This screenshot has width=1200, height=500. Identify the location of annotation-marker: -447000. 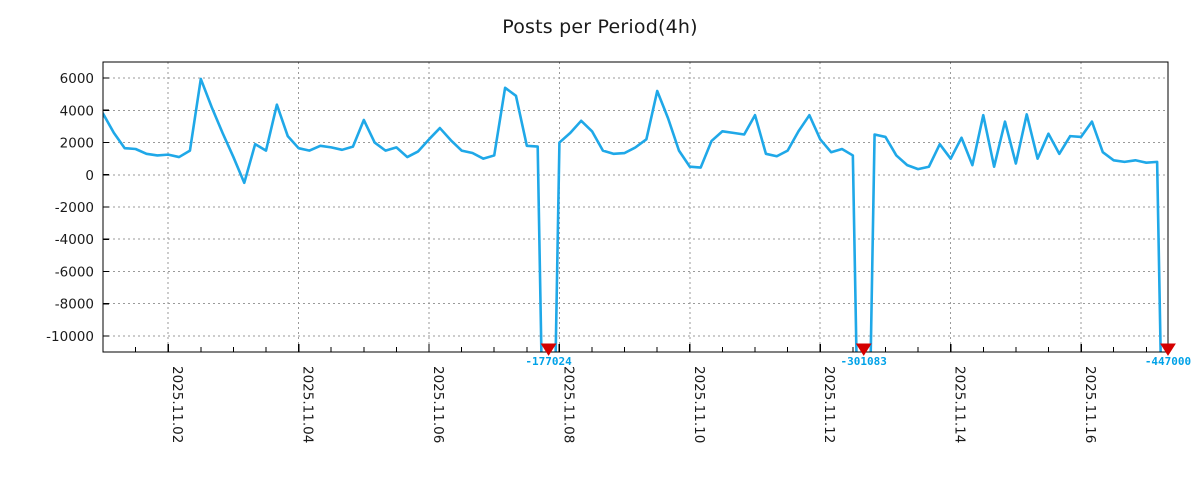
(1168, 355).